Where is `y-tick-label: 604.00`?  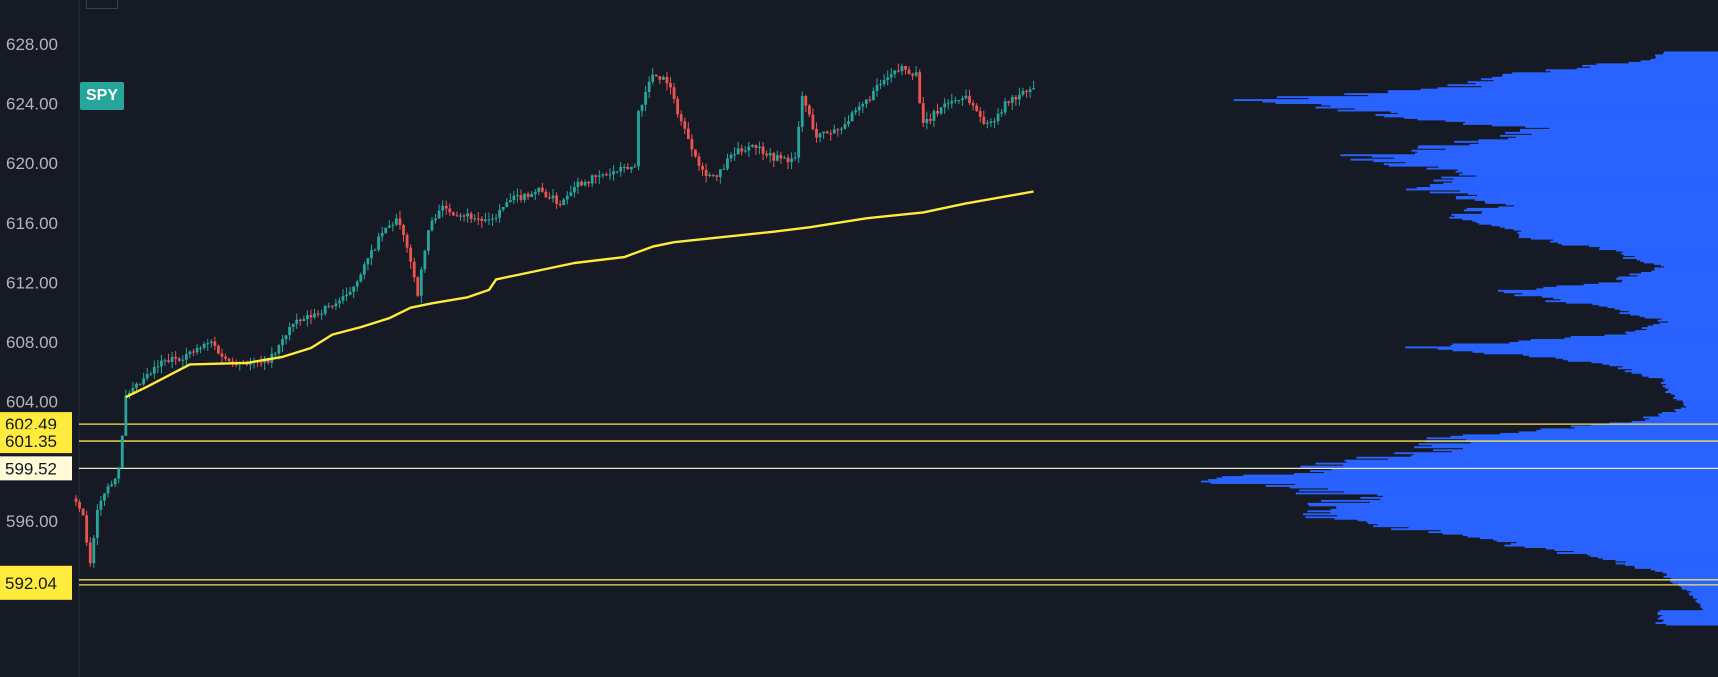
y-tick-label: 604.00 is located at coordinates (32, 402).